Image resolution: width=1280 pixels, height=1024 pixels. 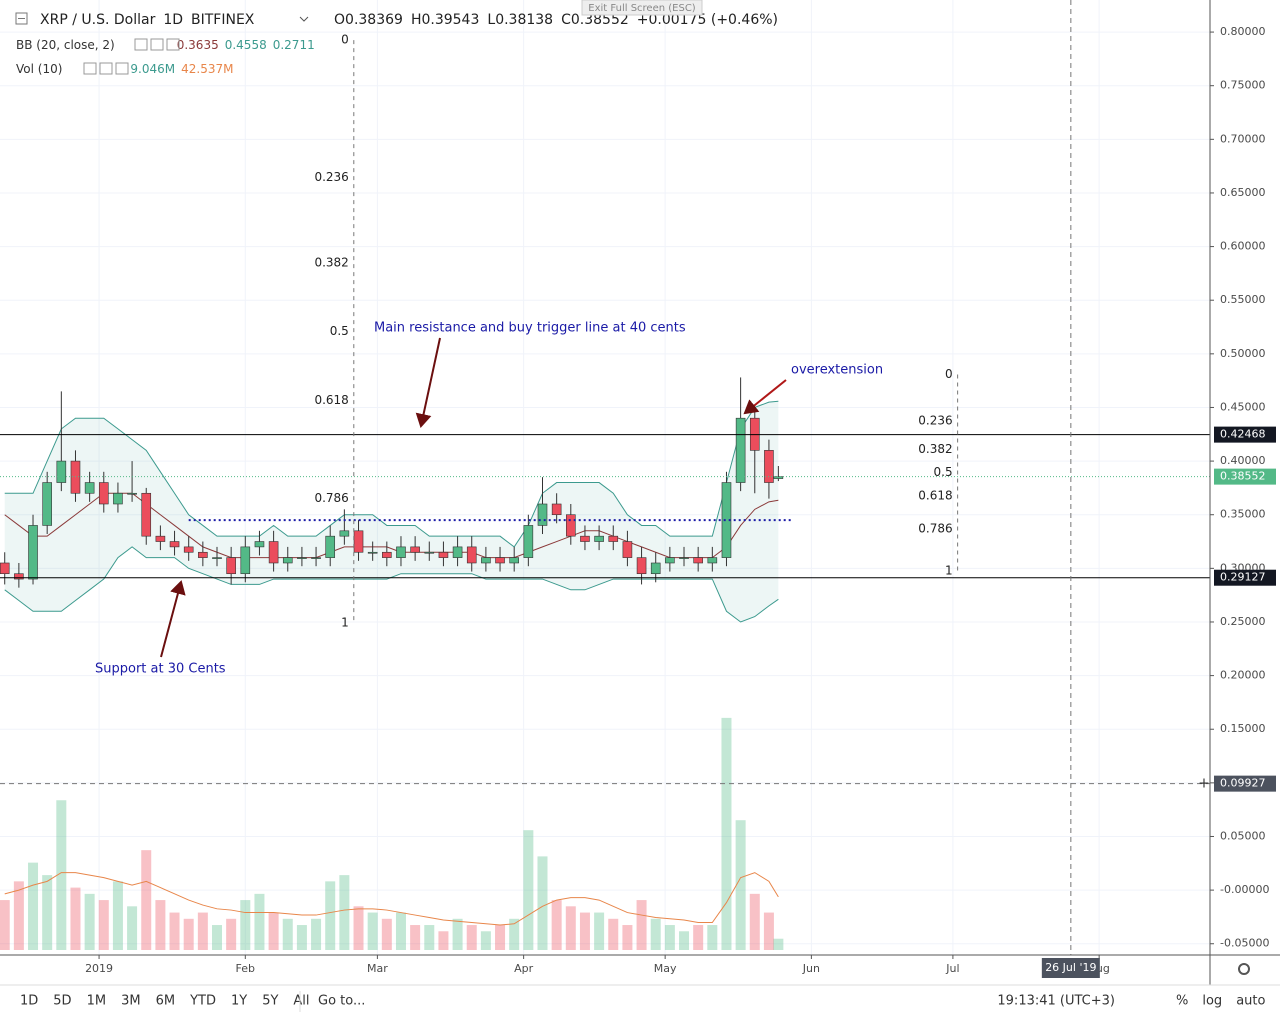 I want to click on range-button: 5Y, so click(x=270, y=1001).